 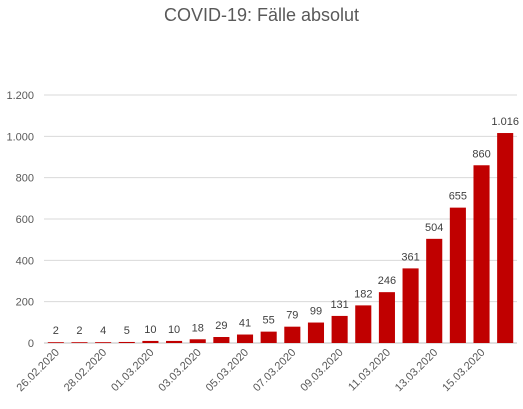 What do you see at coordinates (221, 326) in the screenshot?
I see `data-label: 29` at bounding box center [221, 326].